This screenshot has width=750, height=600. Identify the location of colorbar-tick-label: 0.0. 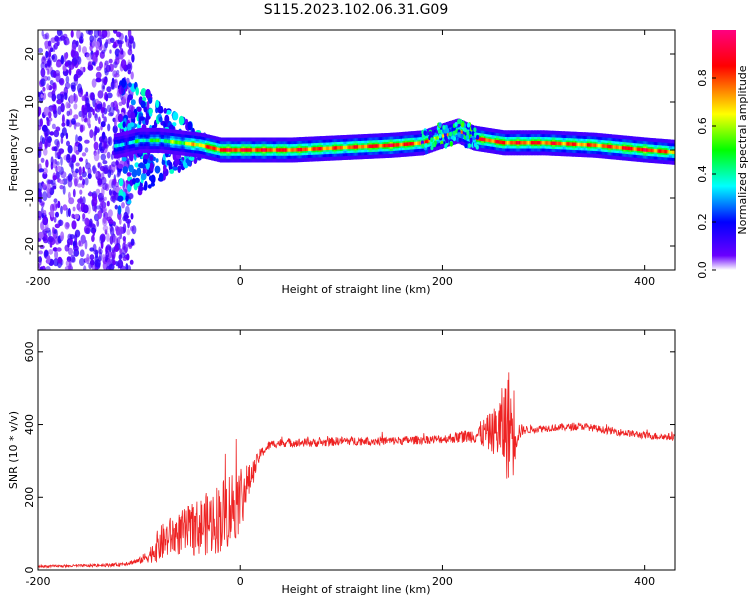
(702, 270).